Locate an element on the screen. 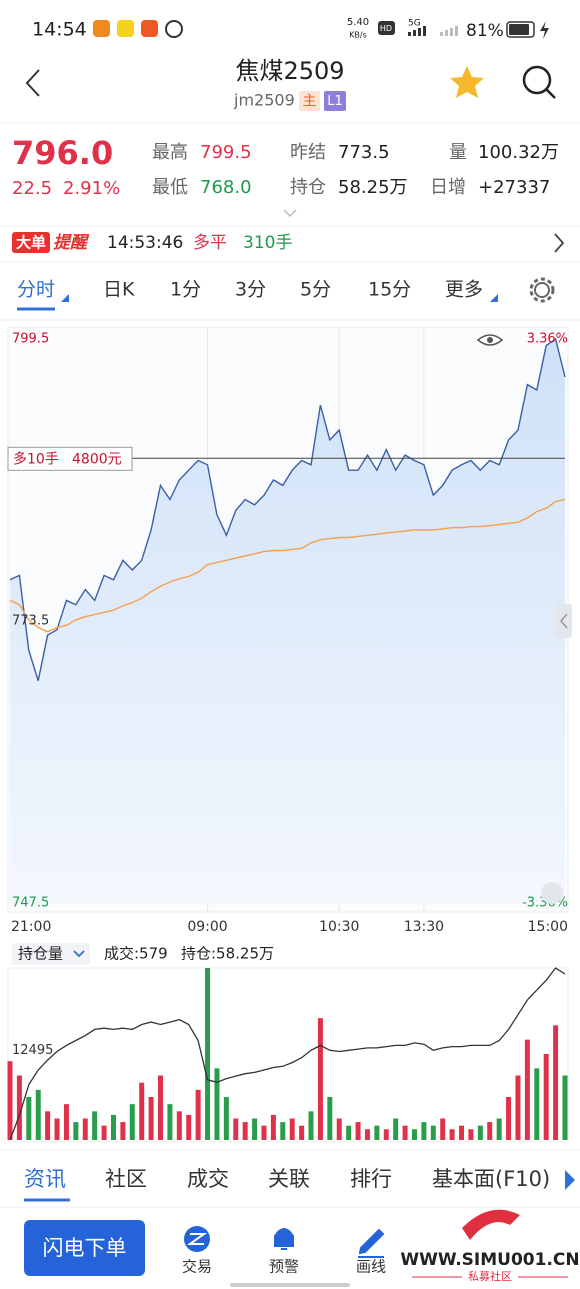 This screenshot has height=1289, width=580. open-interest: 持仓:58.25万 is located at coordinates (227, 954).